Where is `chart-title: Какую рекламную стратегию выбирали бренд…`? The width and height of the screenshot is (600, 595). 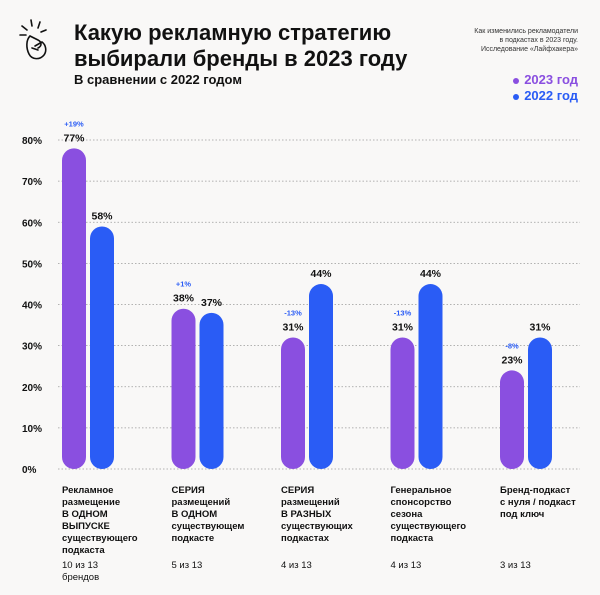 chart-title: Какую рекламную стратегию выбирали бренд… is located at coordinates (241, 45).